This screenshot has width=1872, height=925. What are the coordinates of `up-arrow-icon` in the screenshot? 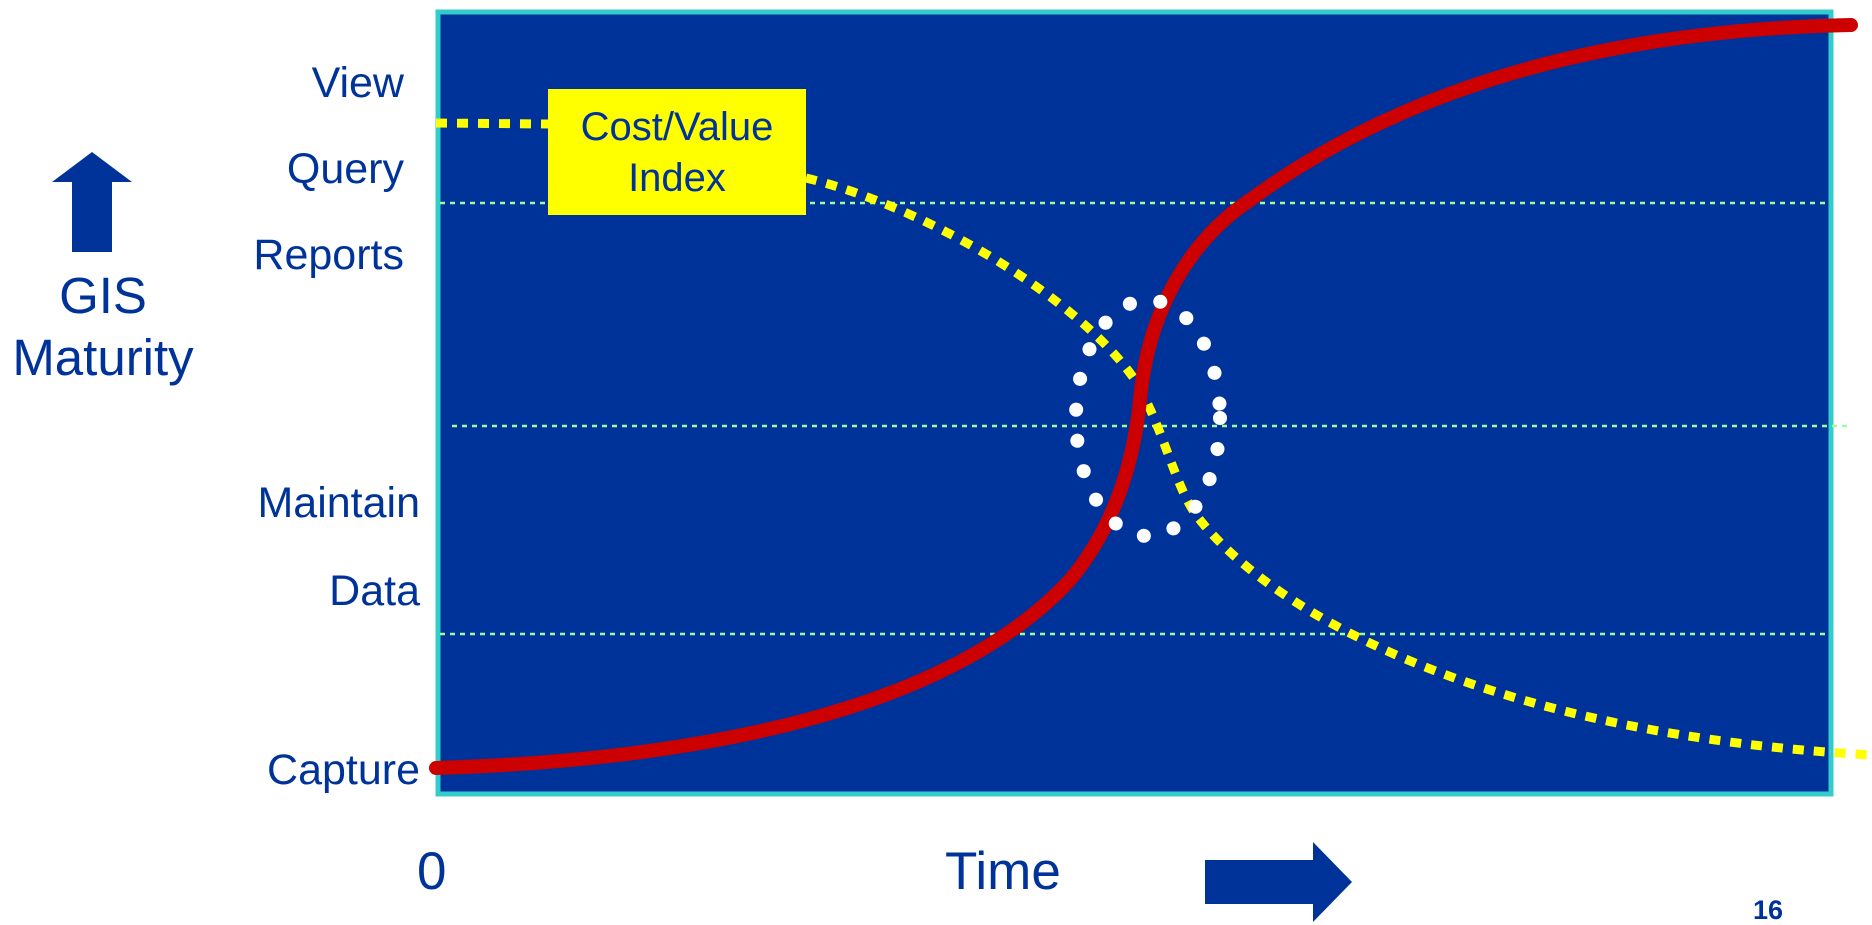 It's located at (92, 202).